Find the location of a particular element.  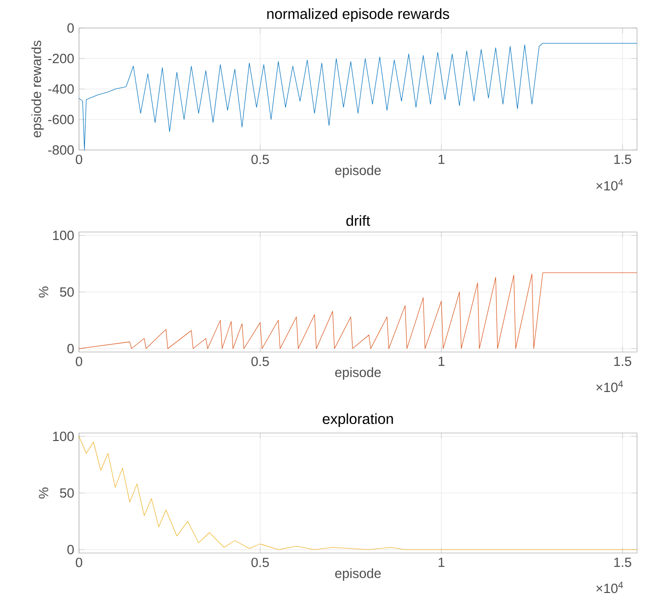

y-tick-label: -800 is located at coordinates (61, 150).